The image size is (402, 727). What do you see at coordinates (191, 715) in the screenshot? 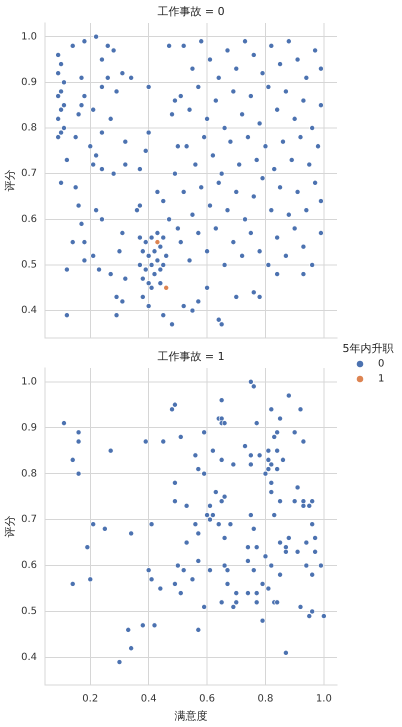
I see `x-axis-title: 满意度` at bounding box center [191, 715].